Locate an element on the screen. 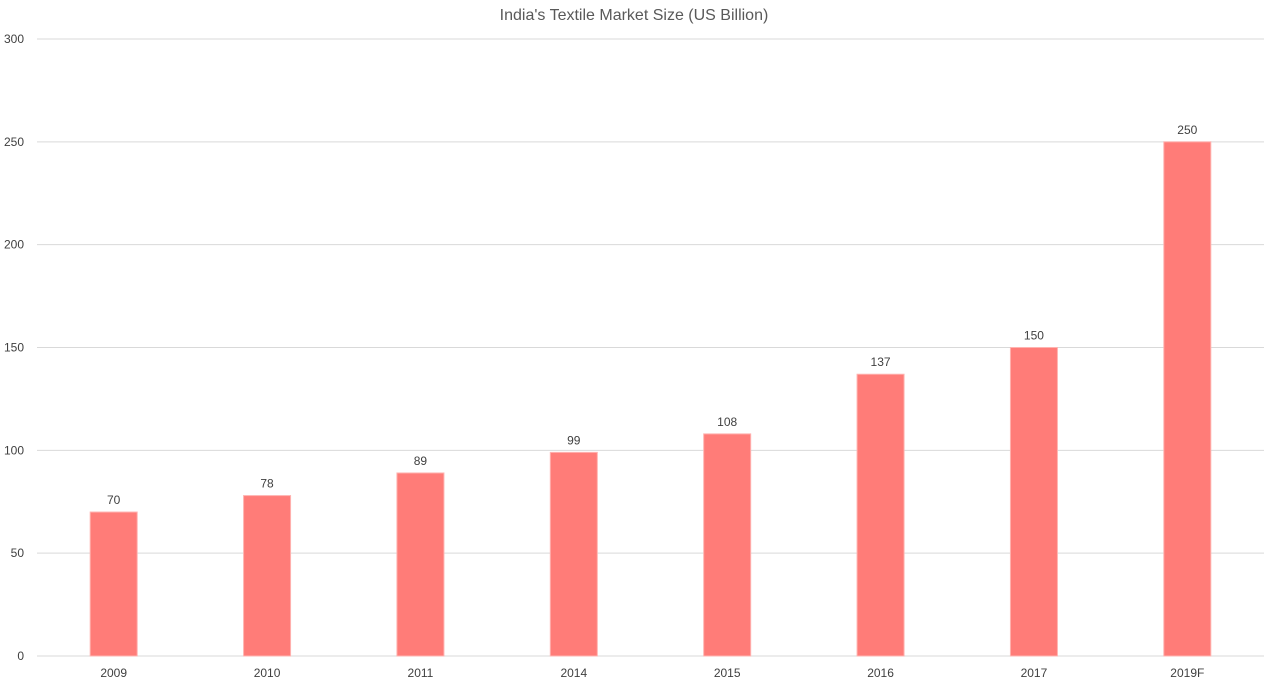  data-label-2014: 99 is located at coordinates (574, 440).